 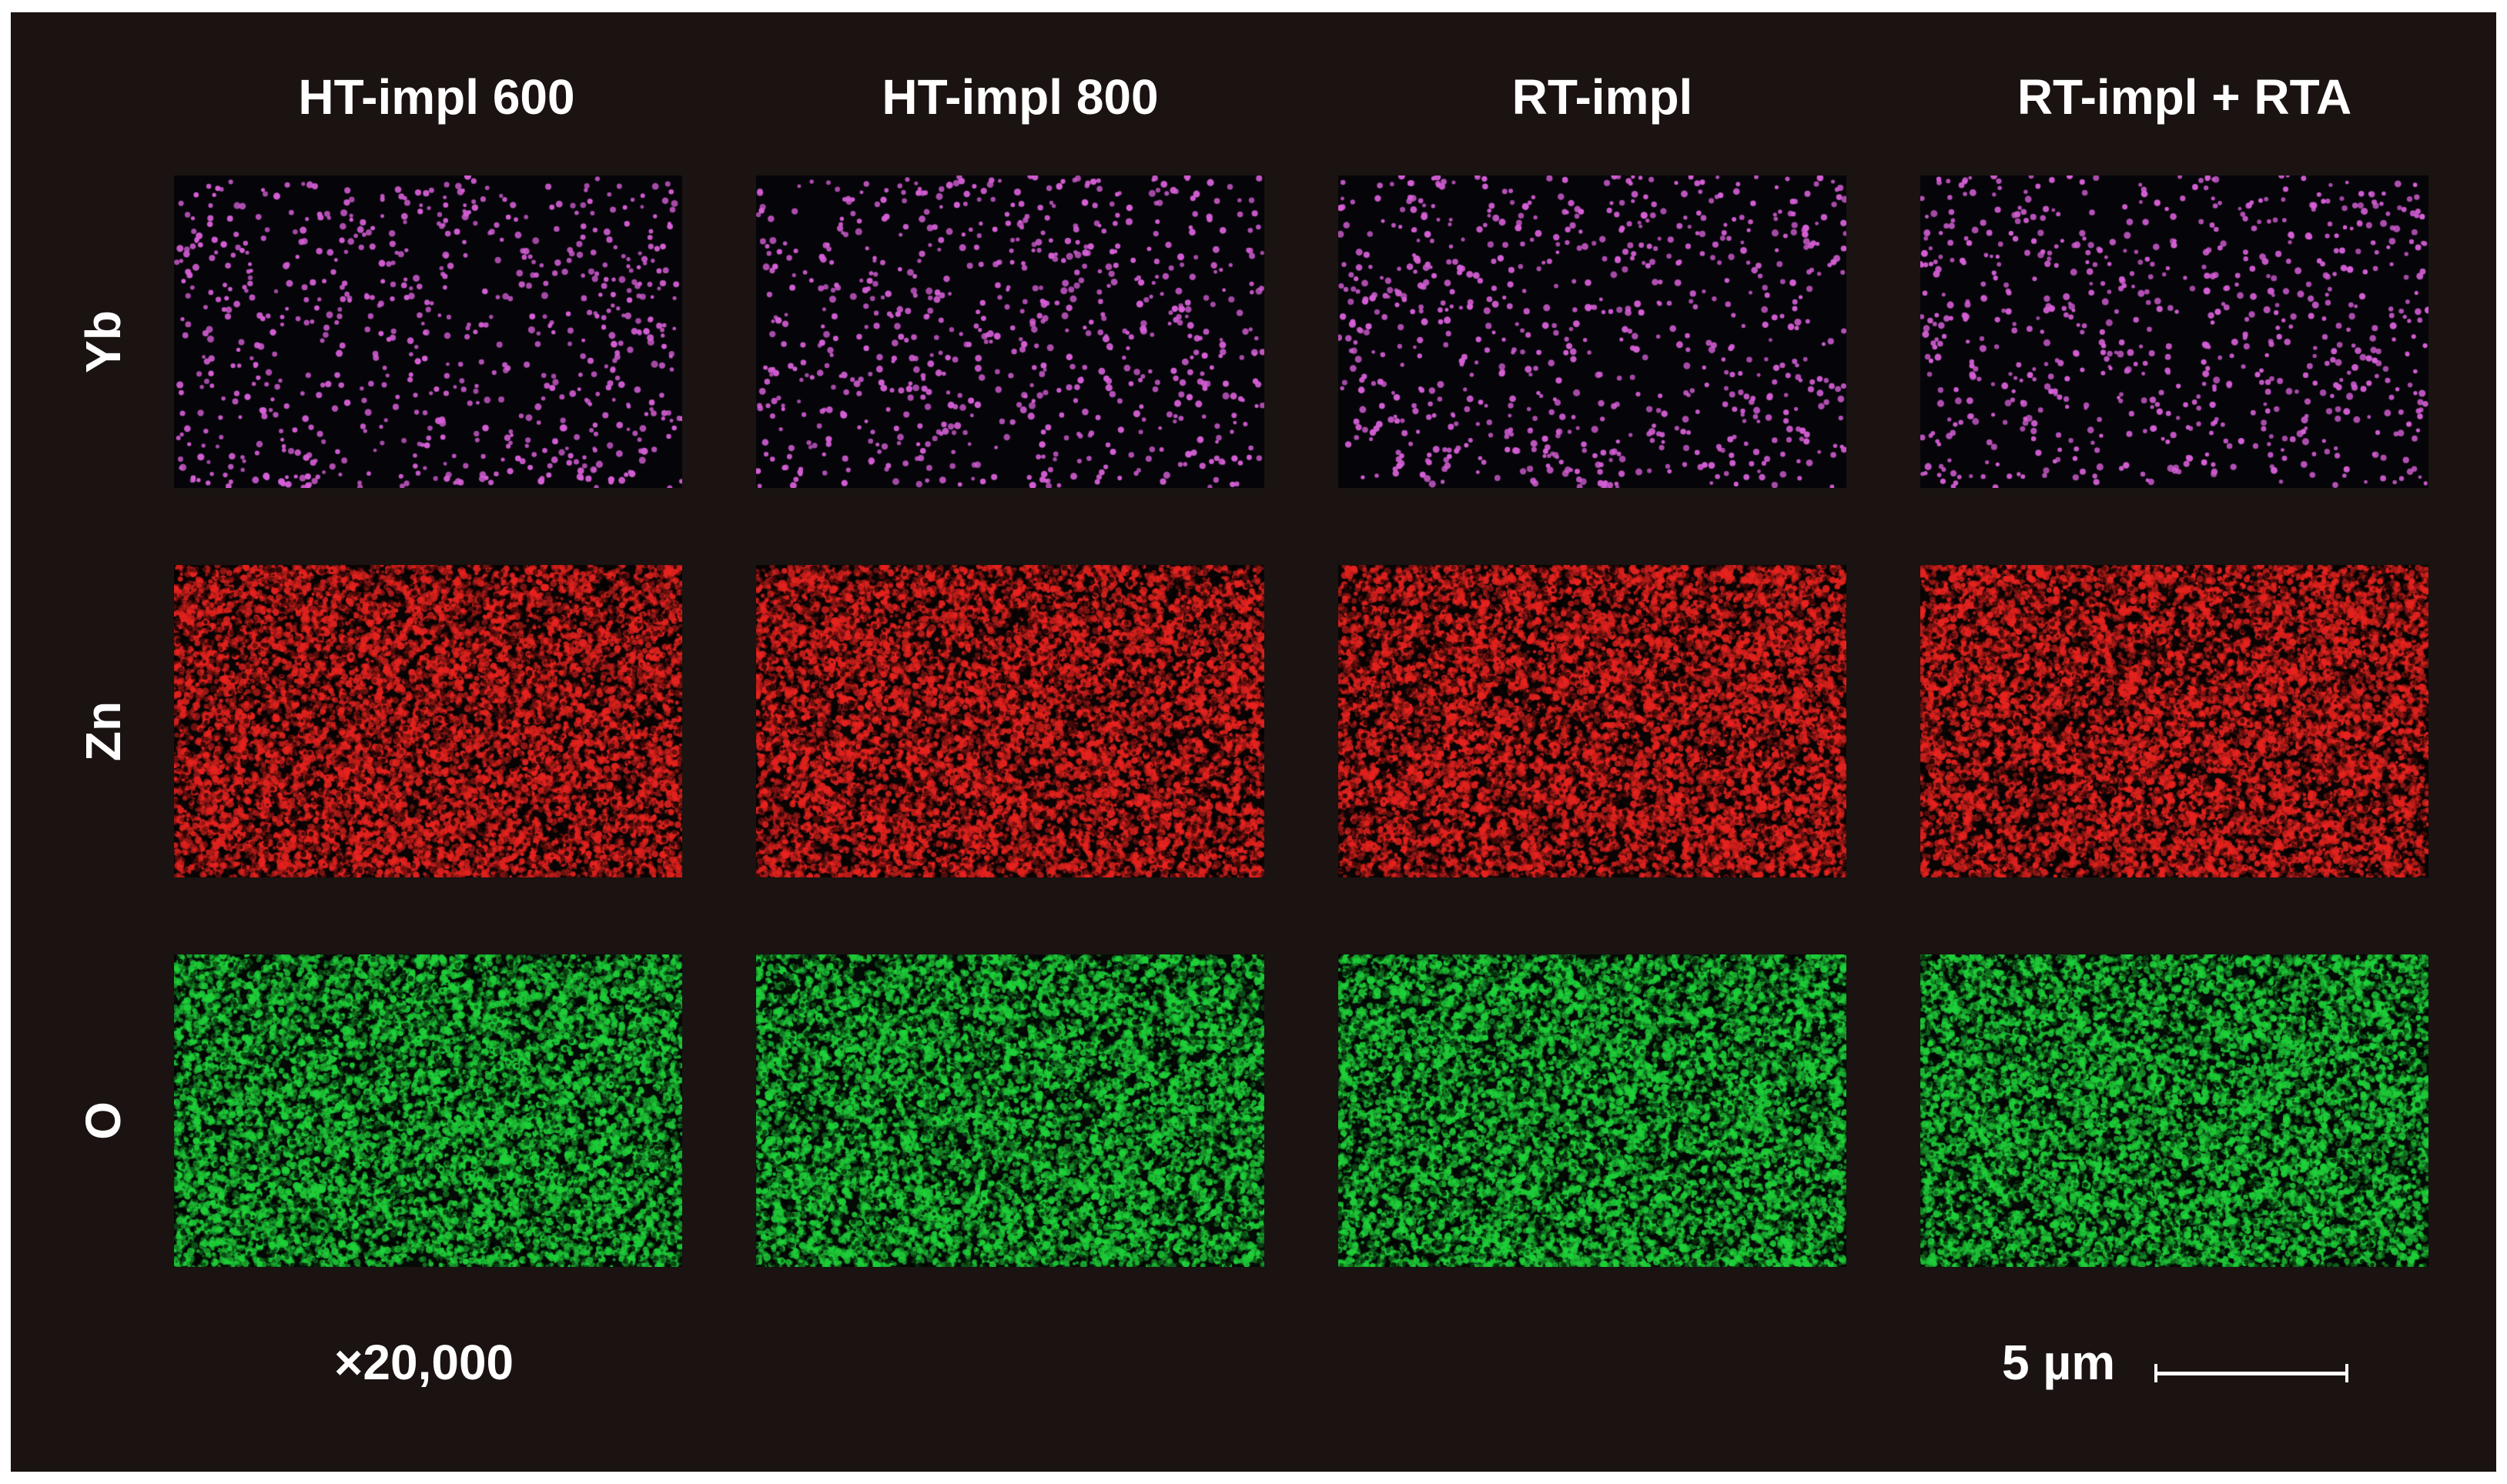 What do you see at coordinates (1592, 1111) in the screenshot?
I see `map-o-rt-impl` at bounding box center [1592, 1111].